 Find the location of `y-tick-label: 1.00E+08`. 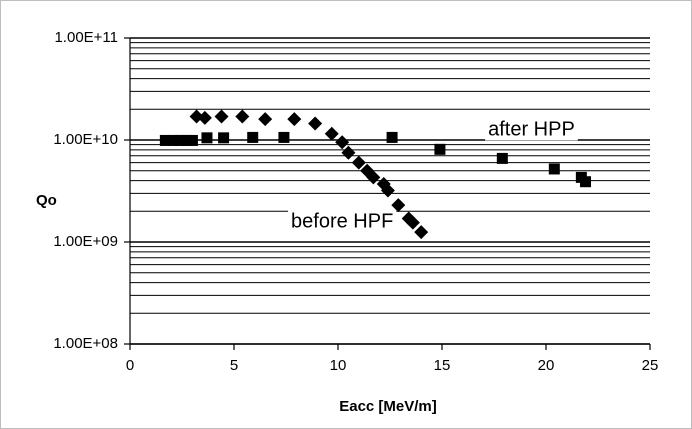

y-tick-label: 1.00E+08 is located at coordinates (85, 343).